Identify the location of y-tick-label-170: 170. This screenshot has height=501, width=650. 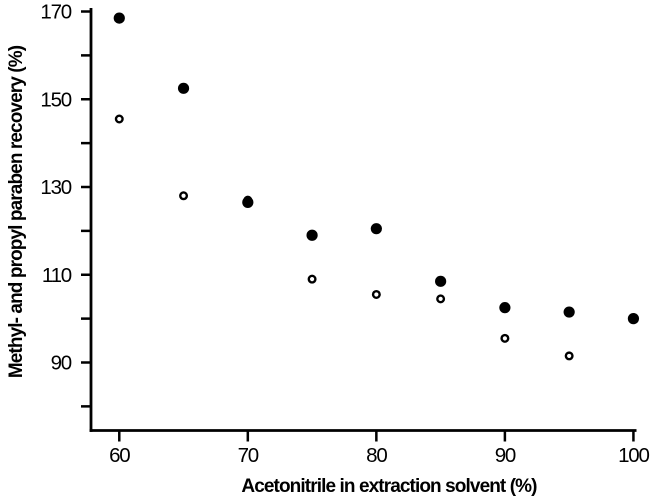
(55, 12).